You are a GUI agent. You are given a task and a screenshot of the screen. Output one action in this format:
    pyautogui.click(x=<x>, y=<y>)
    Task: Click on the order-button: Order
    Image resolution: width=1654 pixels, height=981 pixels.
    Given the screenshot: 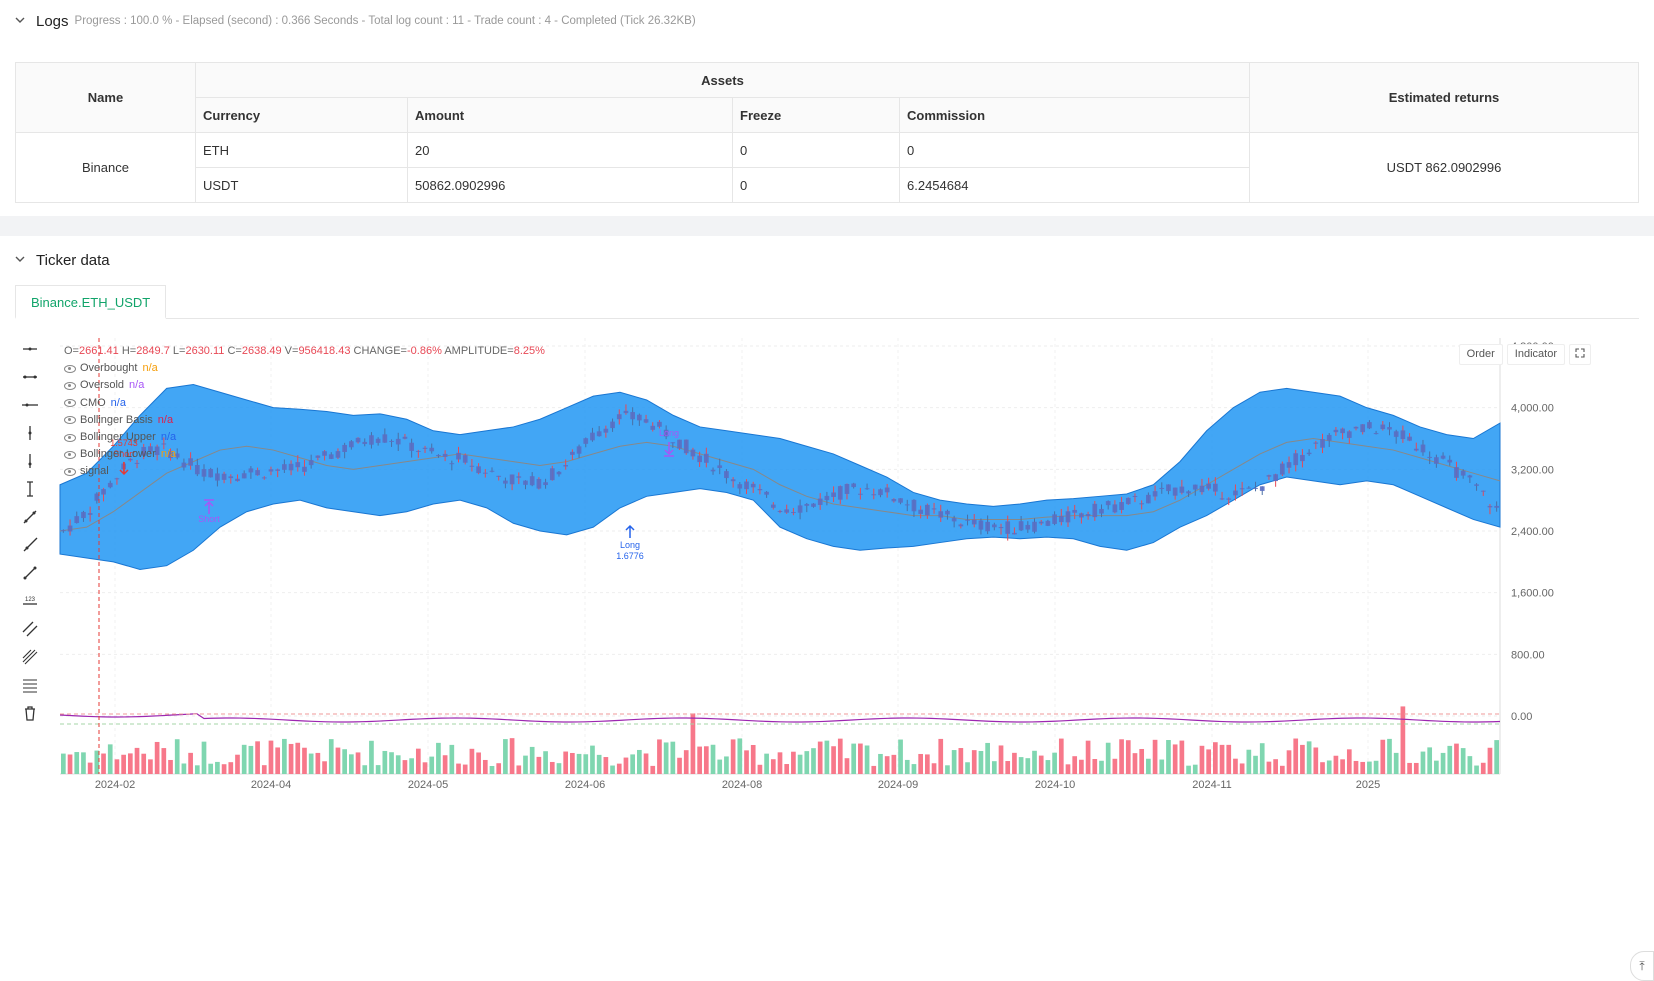 What is the action you would take?
    pyautogui.click(x=1480, y=354)
    